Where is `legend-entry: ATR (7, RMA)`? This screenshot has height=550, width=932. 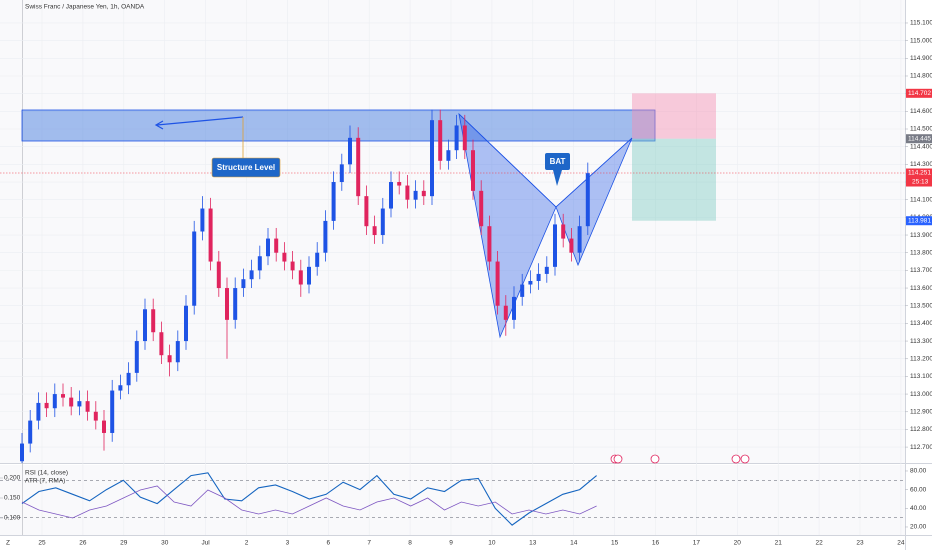
legend-entry: ATR (7, RMA) is located at coordinates (45, 481).